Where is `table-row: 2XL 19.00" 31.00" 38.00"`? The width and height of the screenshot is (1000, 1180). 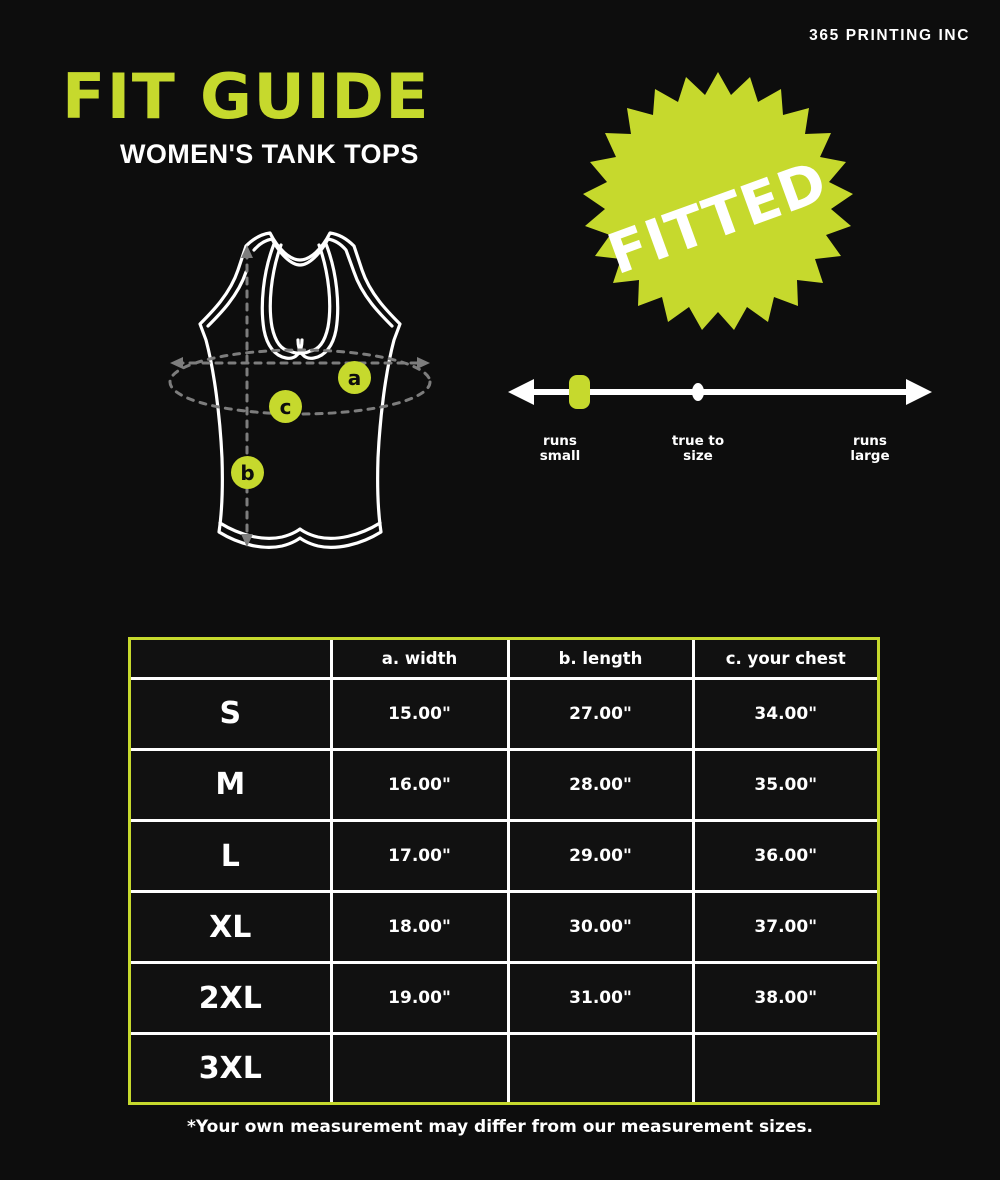
table-row: 2XL 19.00" 31.00" 38.00" is located at coordinates (504, 997).